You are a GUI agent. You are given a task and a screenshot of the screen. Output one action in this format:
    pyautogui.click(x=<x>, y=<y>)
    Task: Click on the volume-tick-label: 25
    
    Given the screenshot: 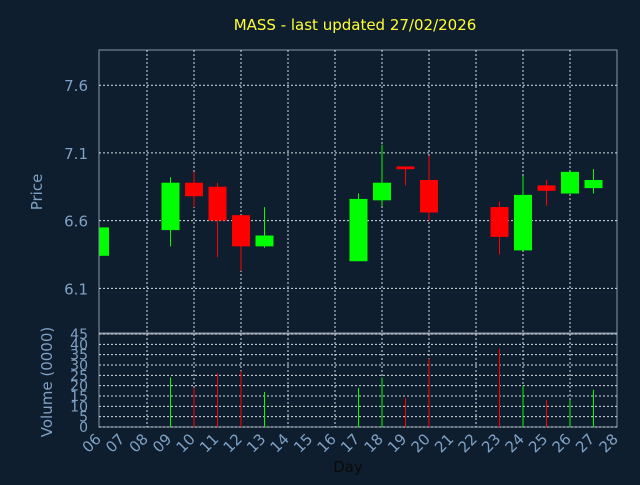 What is the action you would take?
    pyautogui.click(x=79, y=376)
    